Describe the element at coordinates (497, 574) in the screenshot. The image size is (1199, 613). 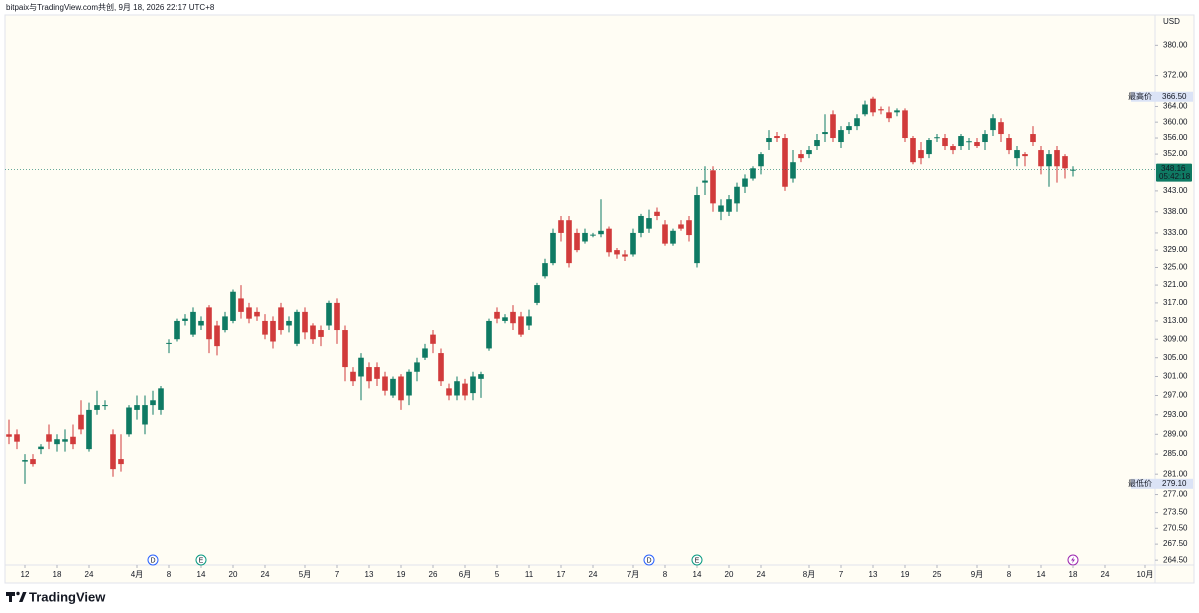
I see `x-tick-label: 5` at that location.